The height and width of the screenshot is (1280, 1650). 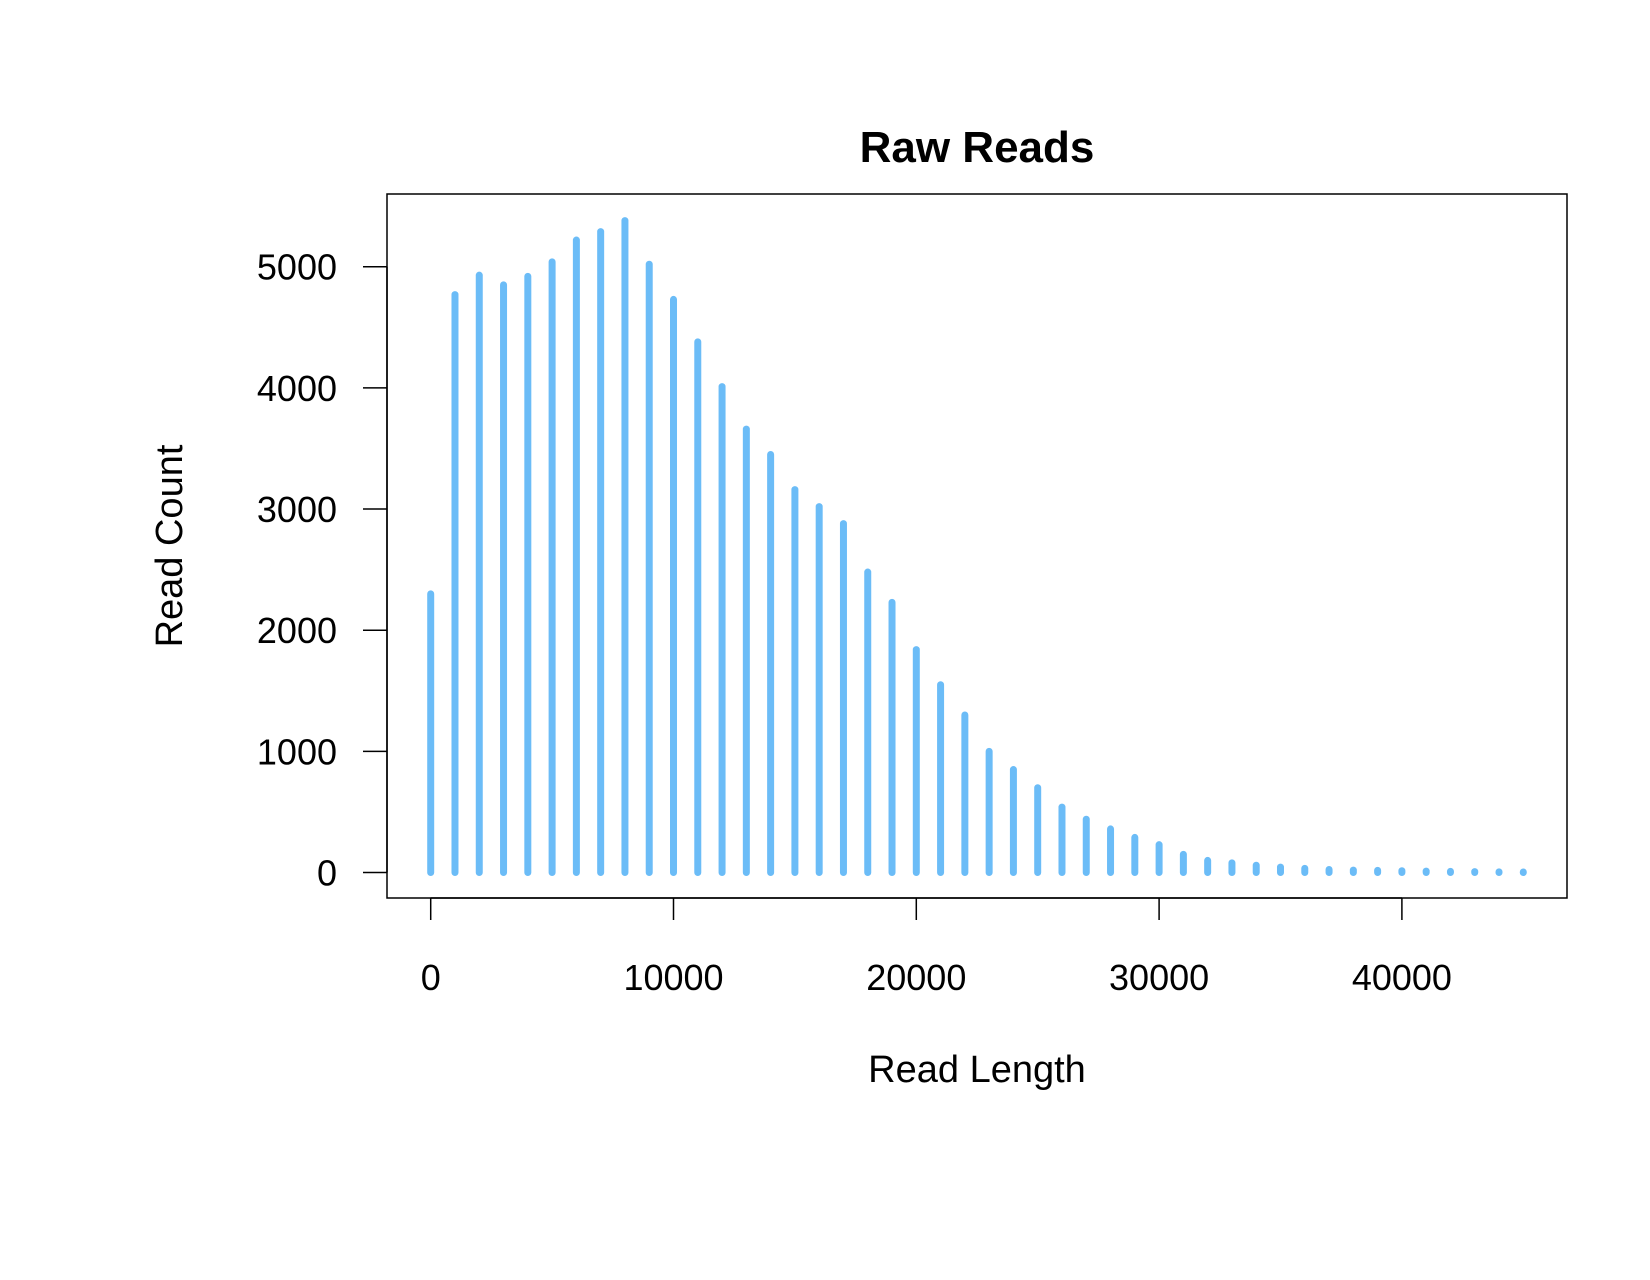 What do you see at coordinates (431, 977) in the screenshot?
I see `x-tick-label: 0` at bounding box center [431, 977].